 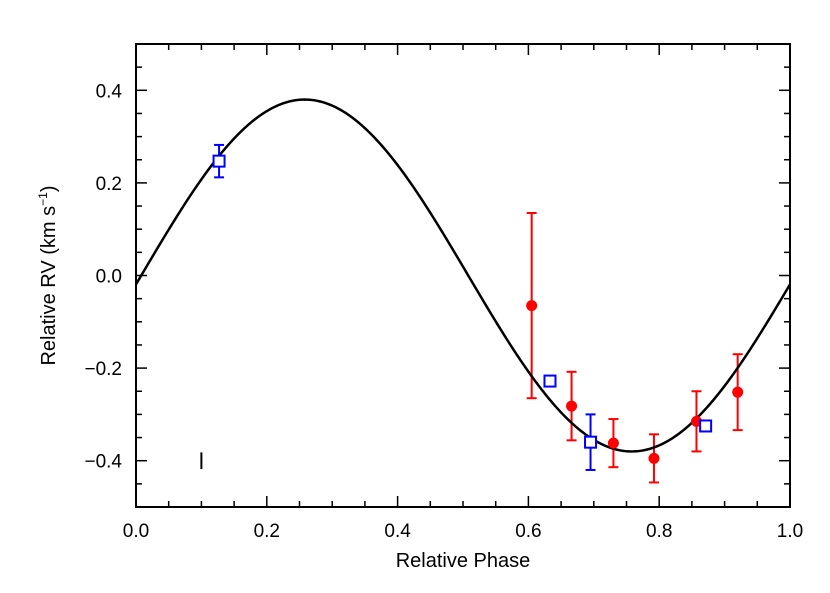 What do you see at coordinates (790, 531) in the screenshot?
I see `x-tick-label: 1.0` at bounding box center [790, 531].